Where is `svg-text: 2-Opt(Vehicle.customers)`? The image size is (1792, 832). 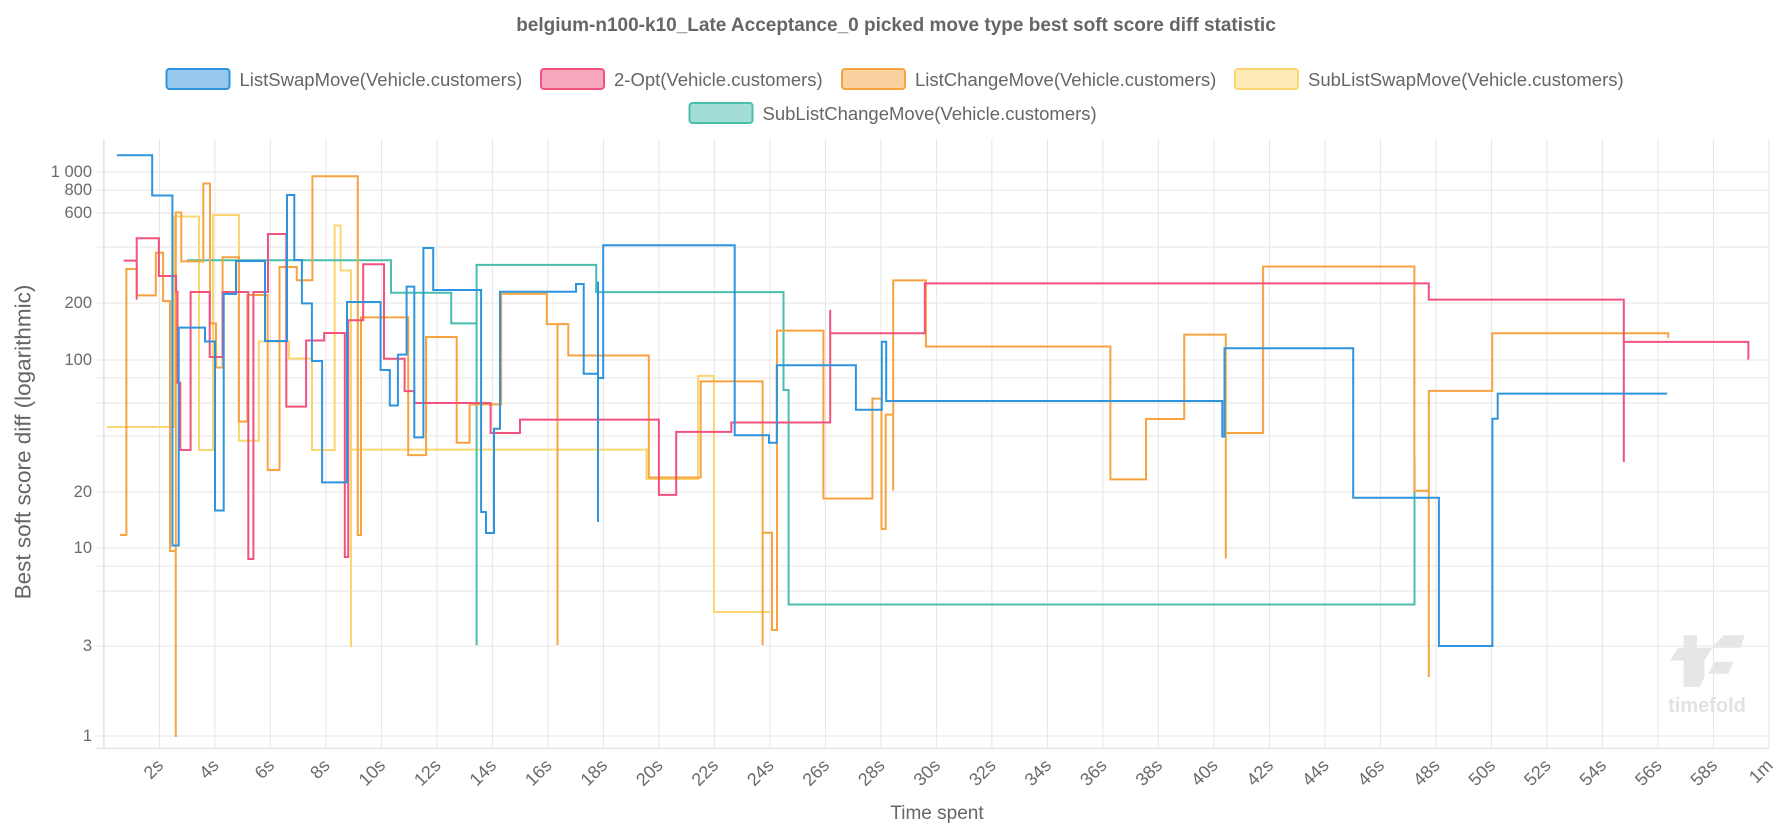
svg-text: 2-Opt(Vehicle.customers) is located at coordinates (718, 79).